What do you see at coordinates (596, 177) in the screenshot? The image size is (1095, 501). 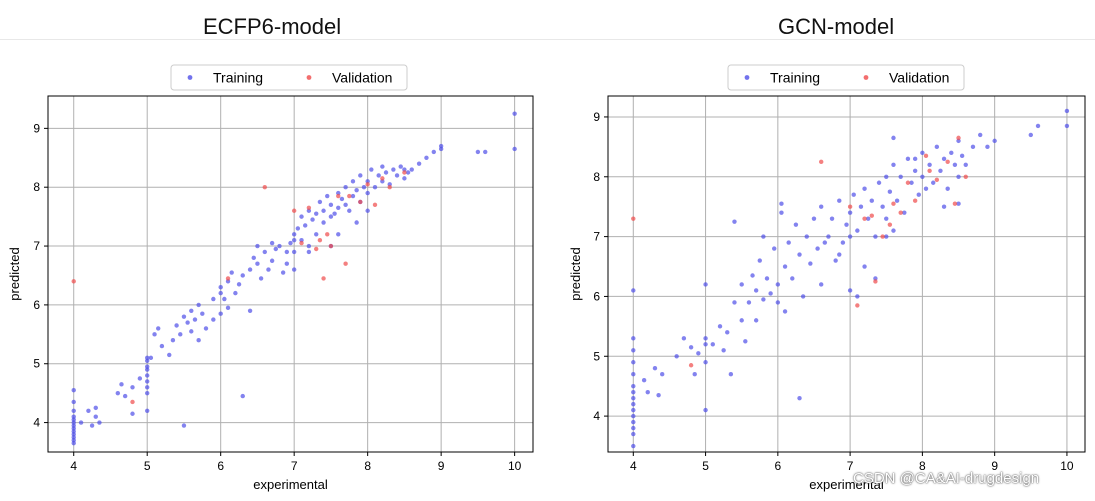 I see `gcn-ytick-label-8: 8` at bounding box center [596, 177].